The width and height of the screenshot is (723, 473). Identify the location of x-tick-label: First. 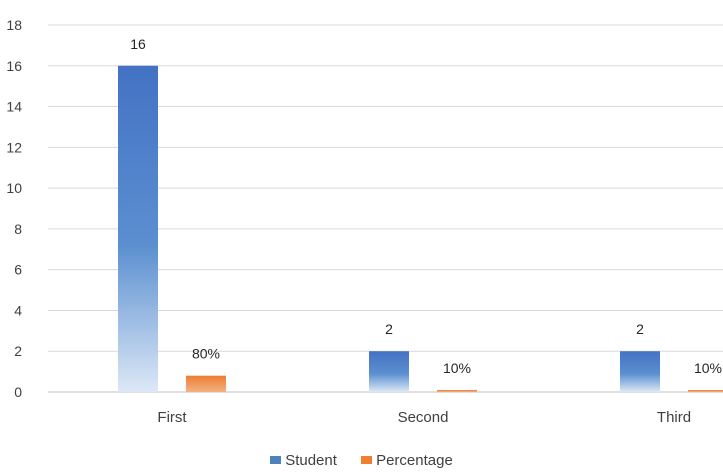
(172, 417).